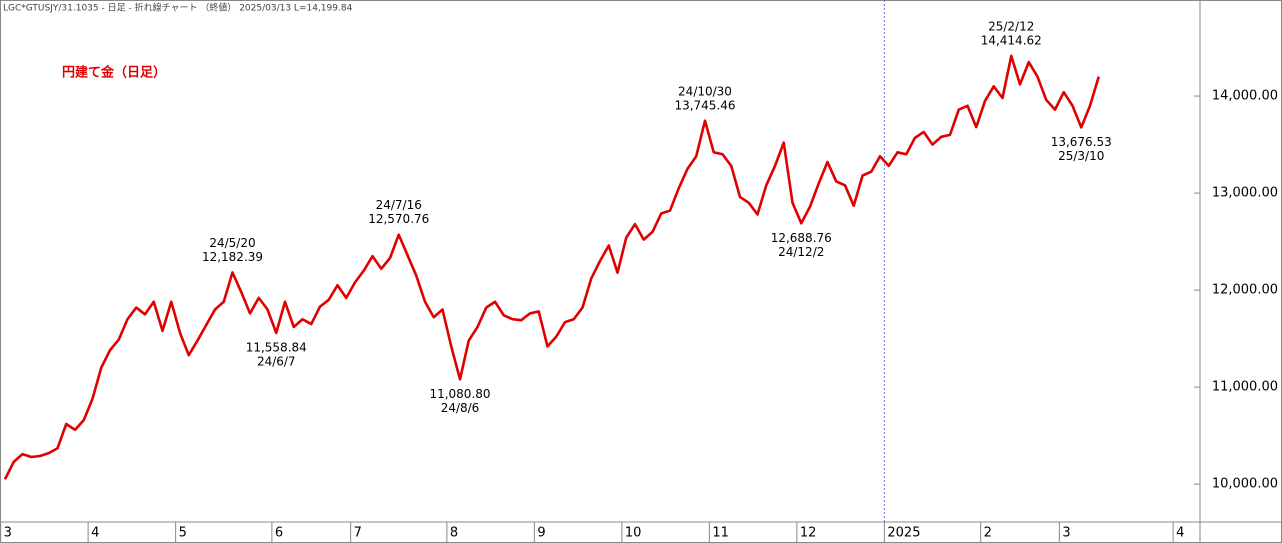  Describe the element at coordinates (1245, 484) in the screenshot. I see `y-tick-label: 10,000.00` at that location.